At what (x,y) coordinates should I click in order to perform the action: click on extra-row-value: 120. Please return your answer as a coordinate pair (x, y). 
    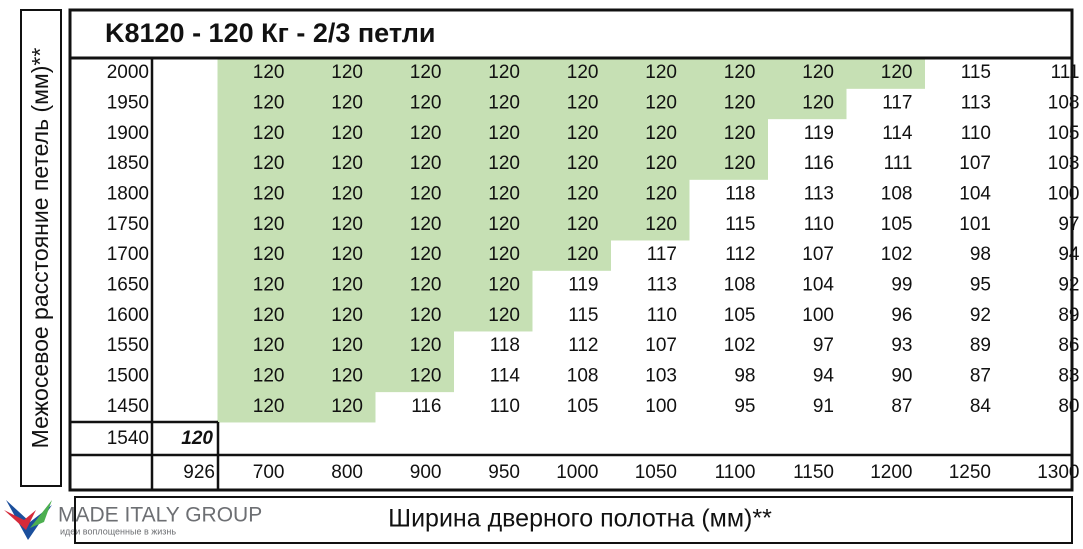
    Looking at the image, I should click on (197, 438).